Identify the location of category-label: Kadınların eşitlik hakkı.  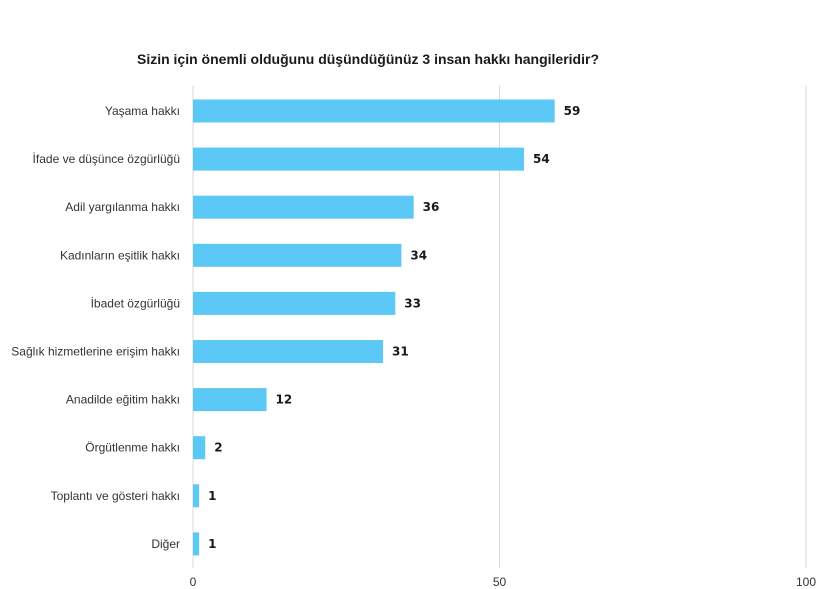
(120, 255).